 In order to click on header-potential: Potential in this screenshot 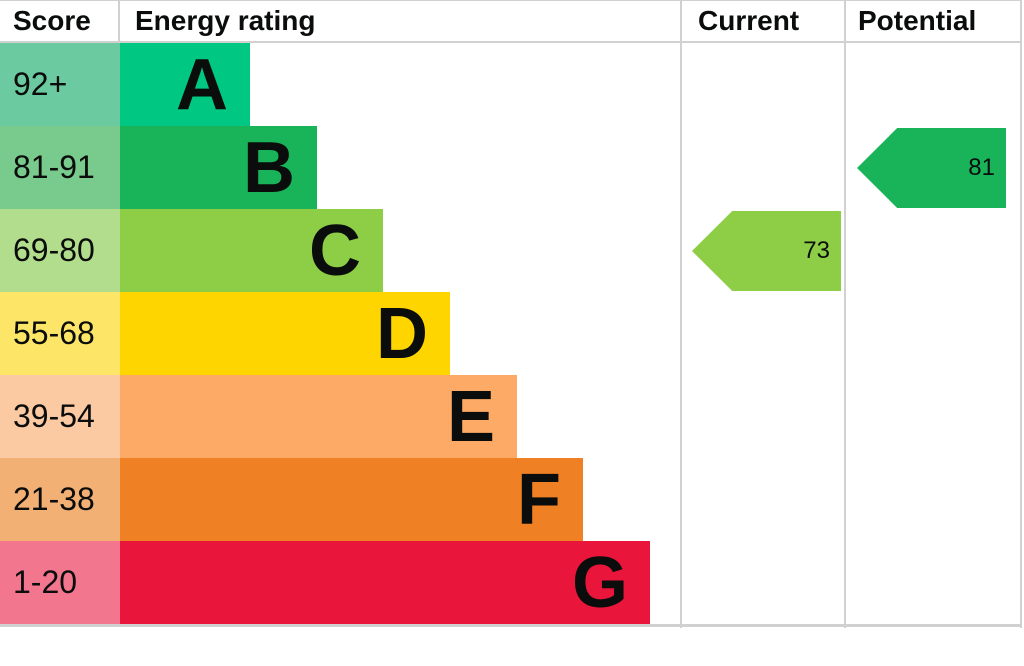, I will do `click(917, 20)`.